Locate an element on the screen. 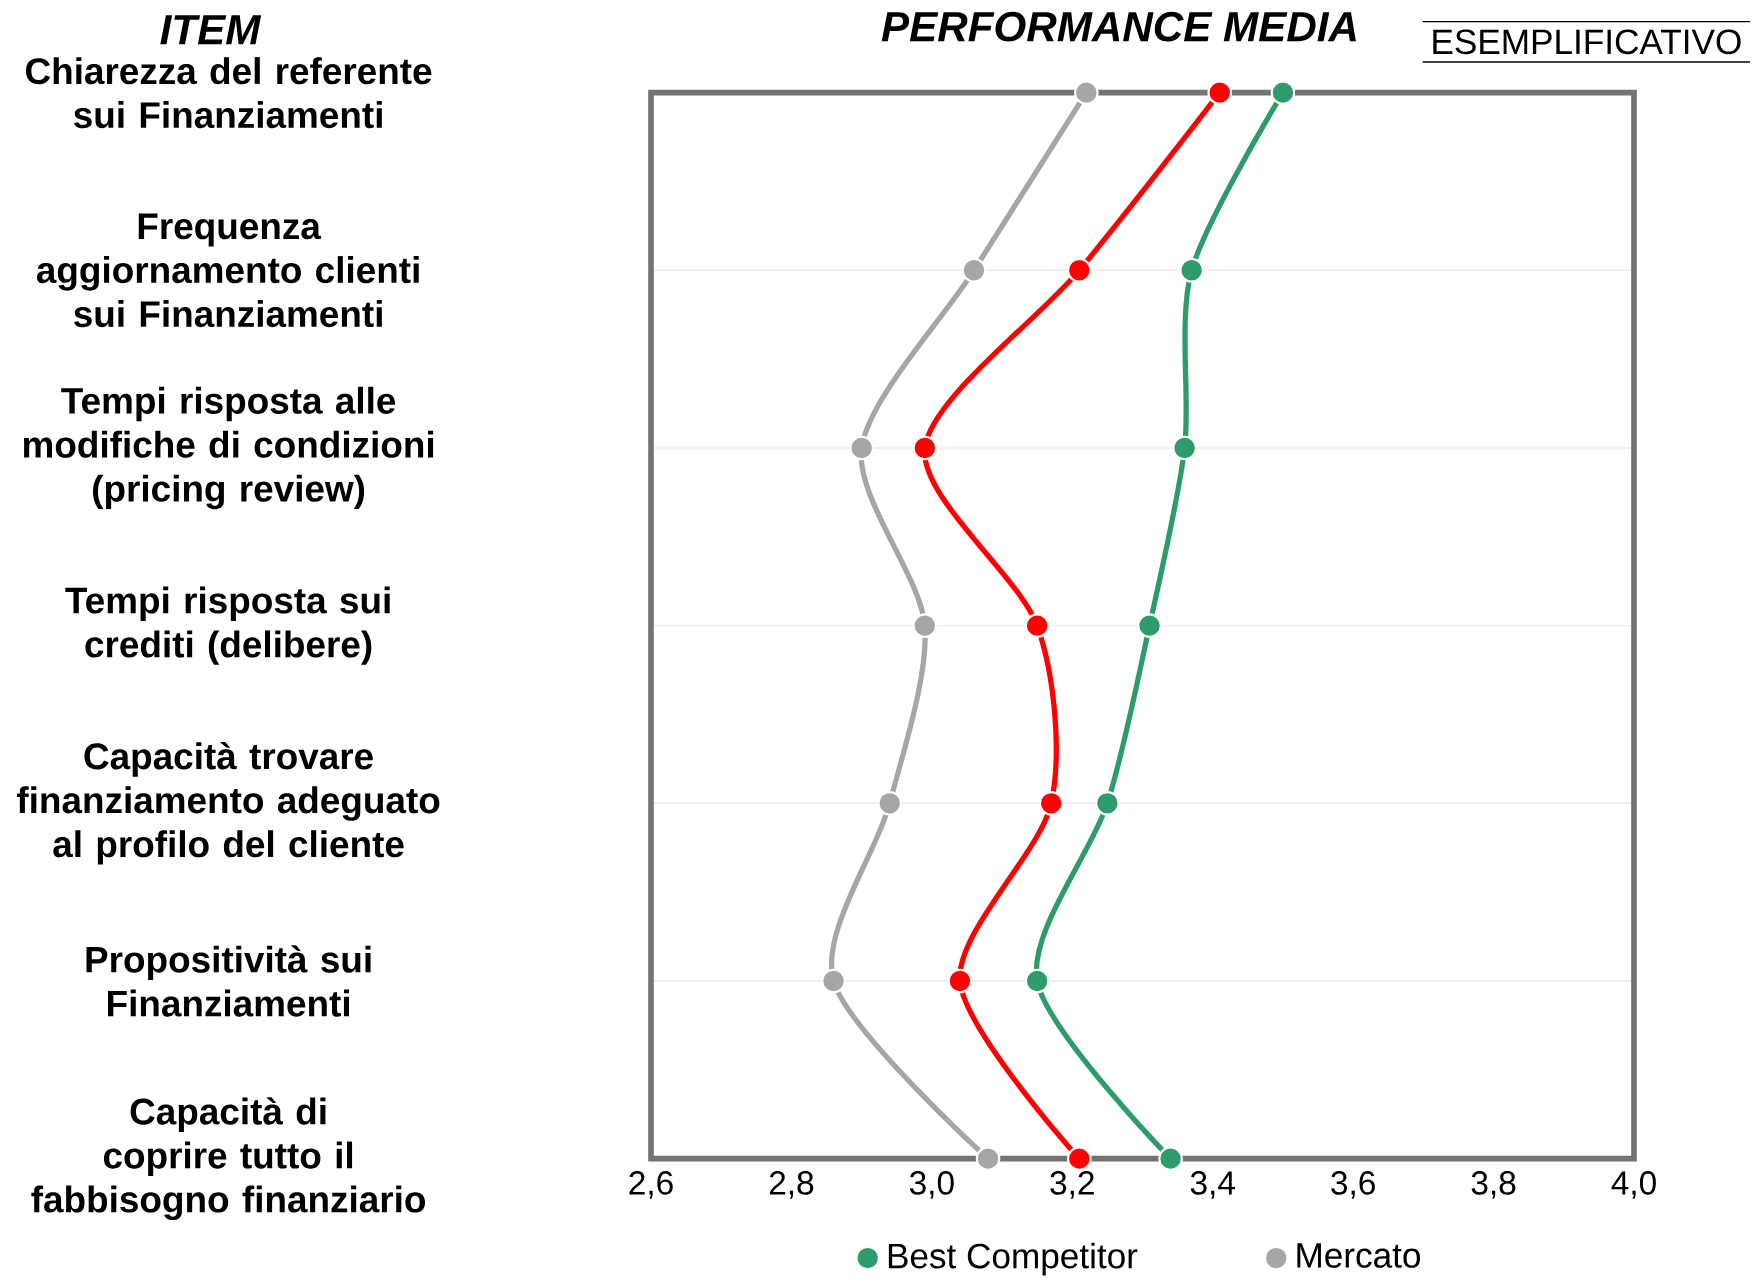  x-tick-label: 2,6 is located at coordinates (651, 1184).